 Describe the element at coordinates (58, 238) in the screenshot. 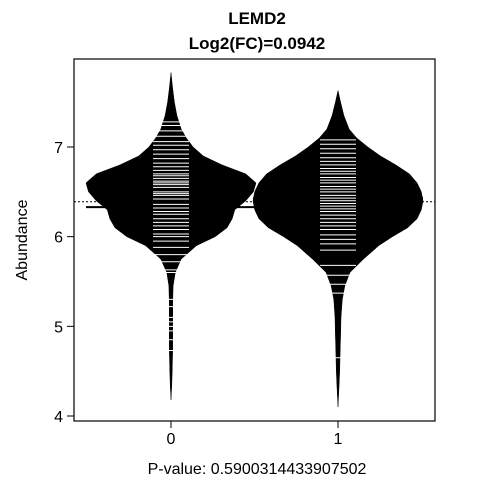

I see `y-tick-label: 6` at that location.